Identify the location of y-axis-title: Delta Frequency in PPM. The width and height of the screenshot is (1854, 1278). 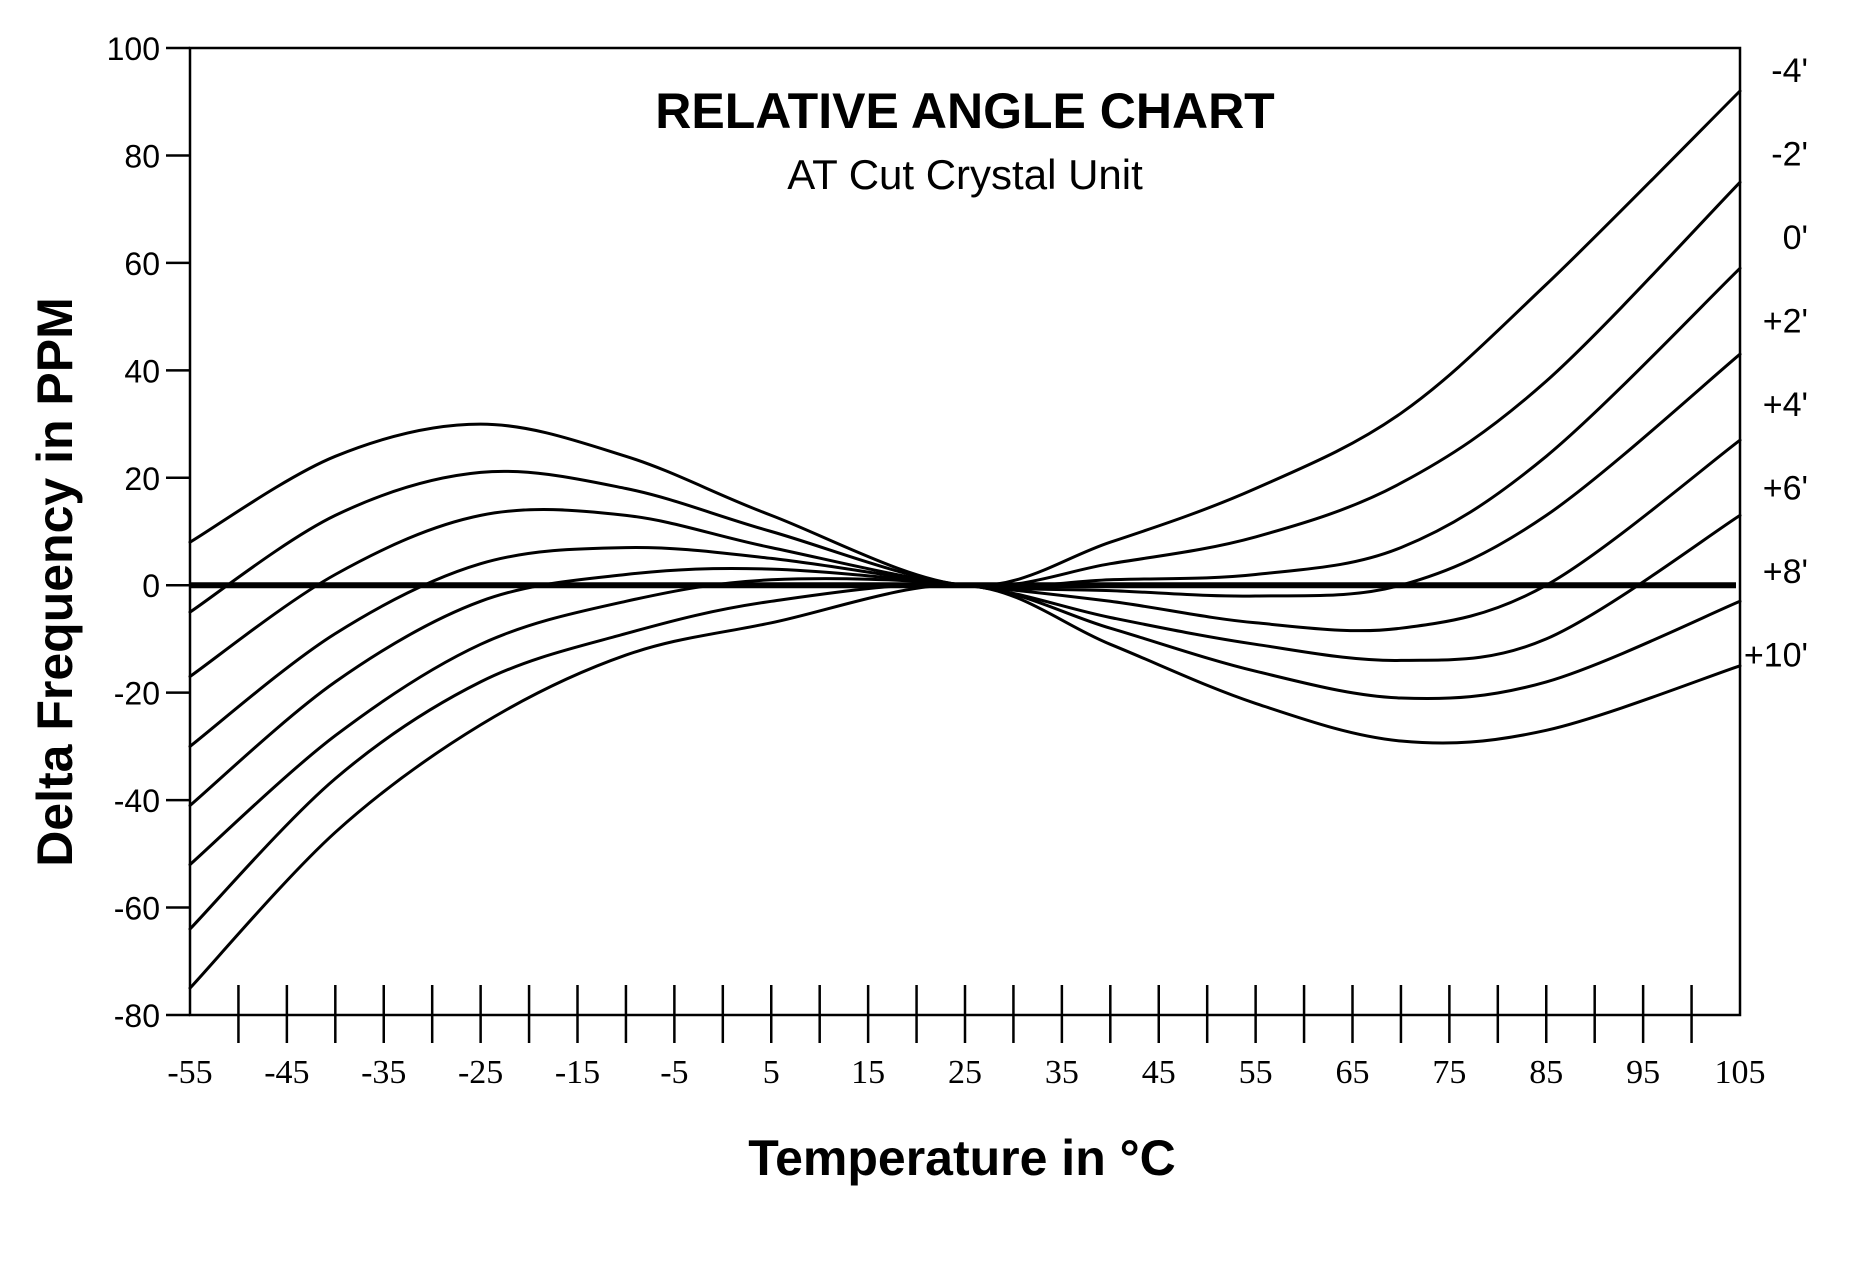
(55, 582).